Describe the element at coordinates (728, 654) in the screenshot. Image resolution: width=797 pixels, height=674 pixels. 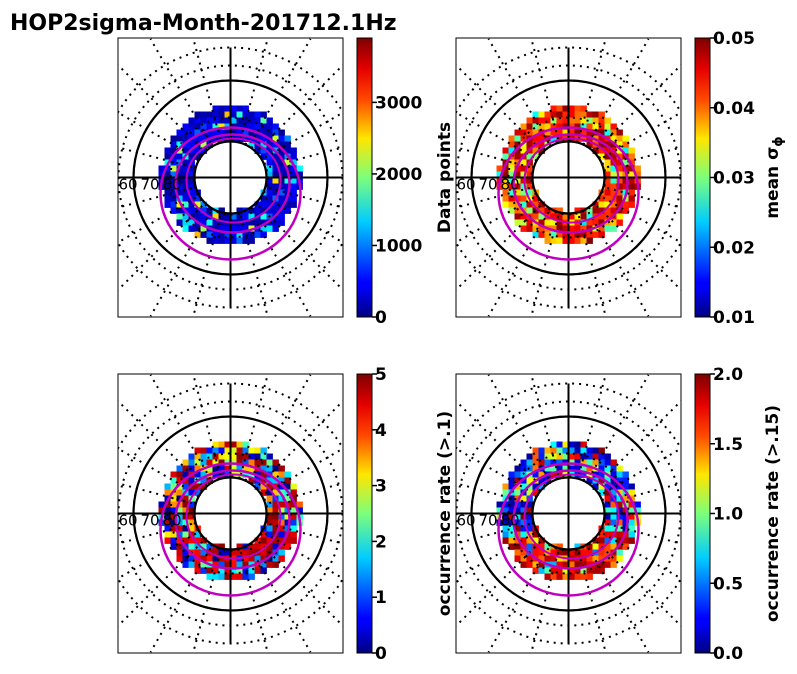
I see `colorbar-tick-label: 0.0` at that location.